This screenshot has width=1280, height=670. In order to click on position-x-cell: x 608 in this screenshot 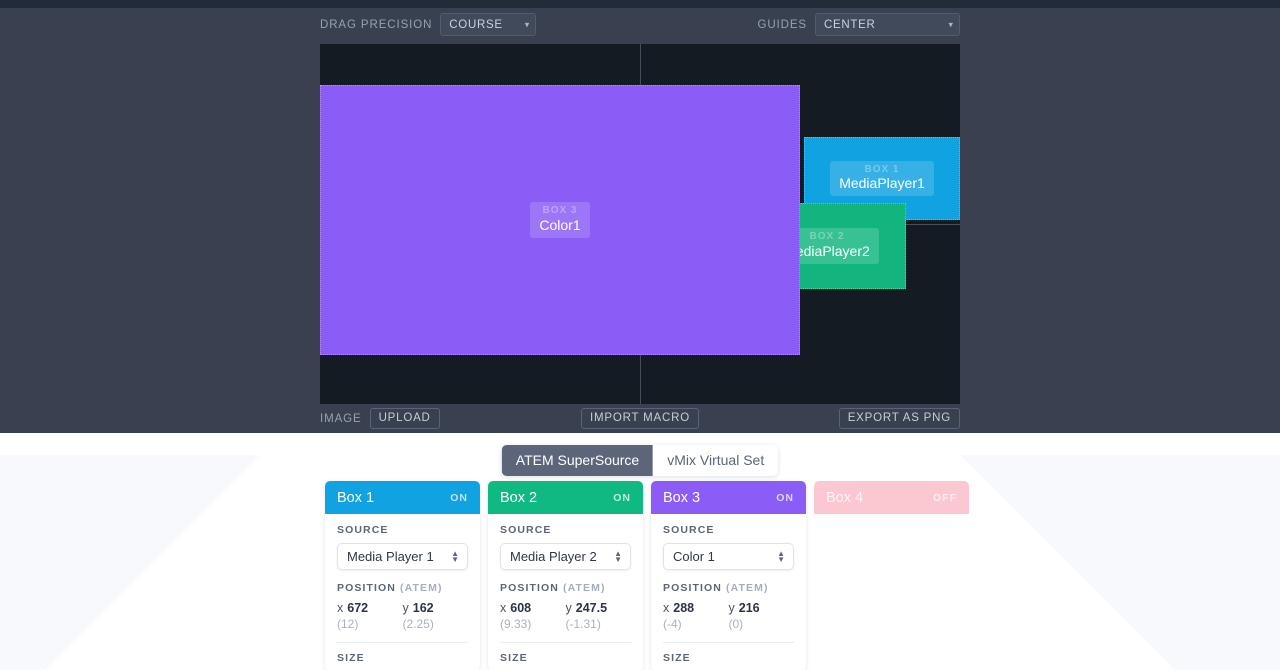, I will do `click(533, 608)`.